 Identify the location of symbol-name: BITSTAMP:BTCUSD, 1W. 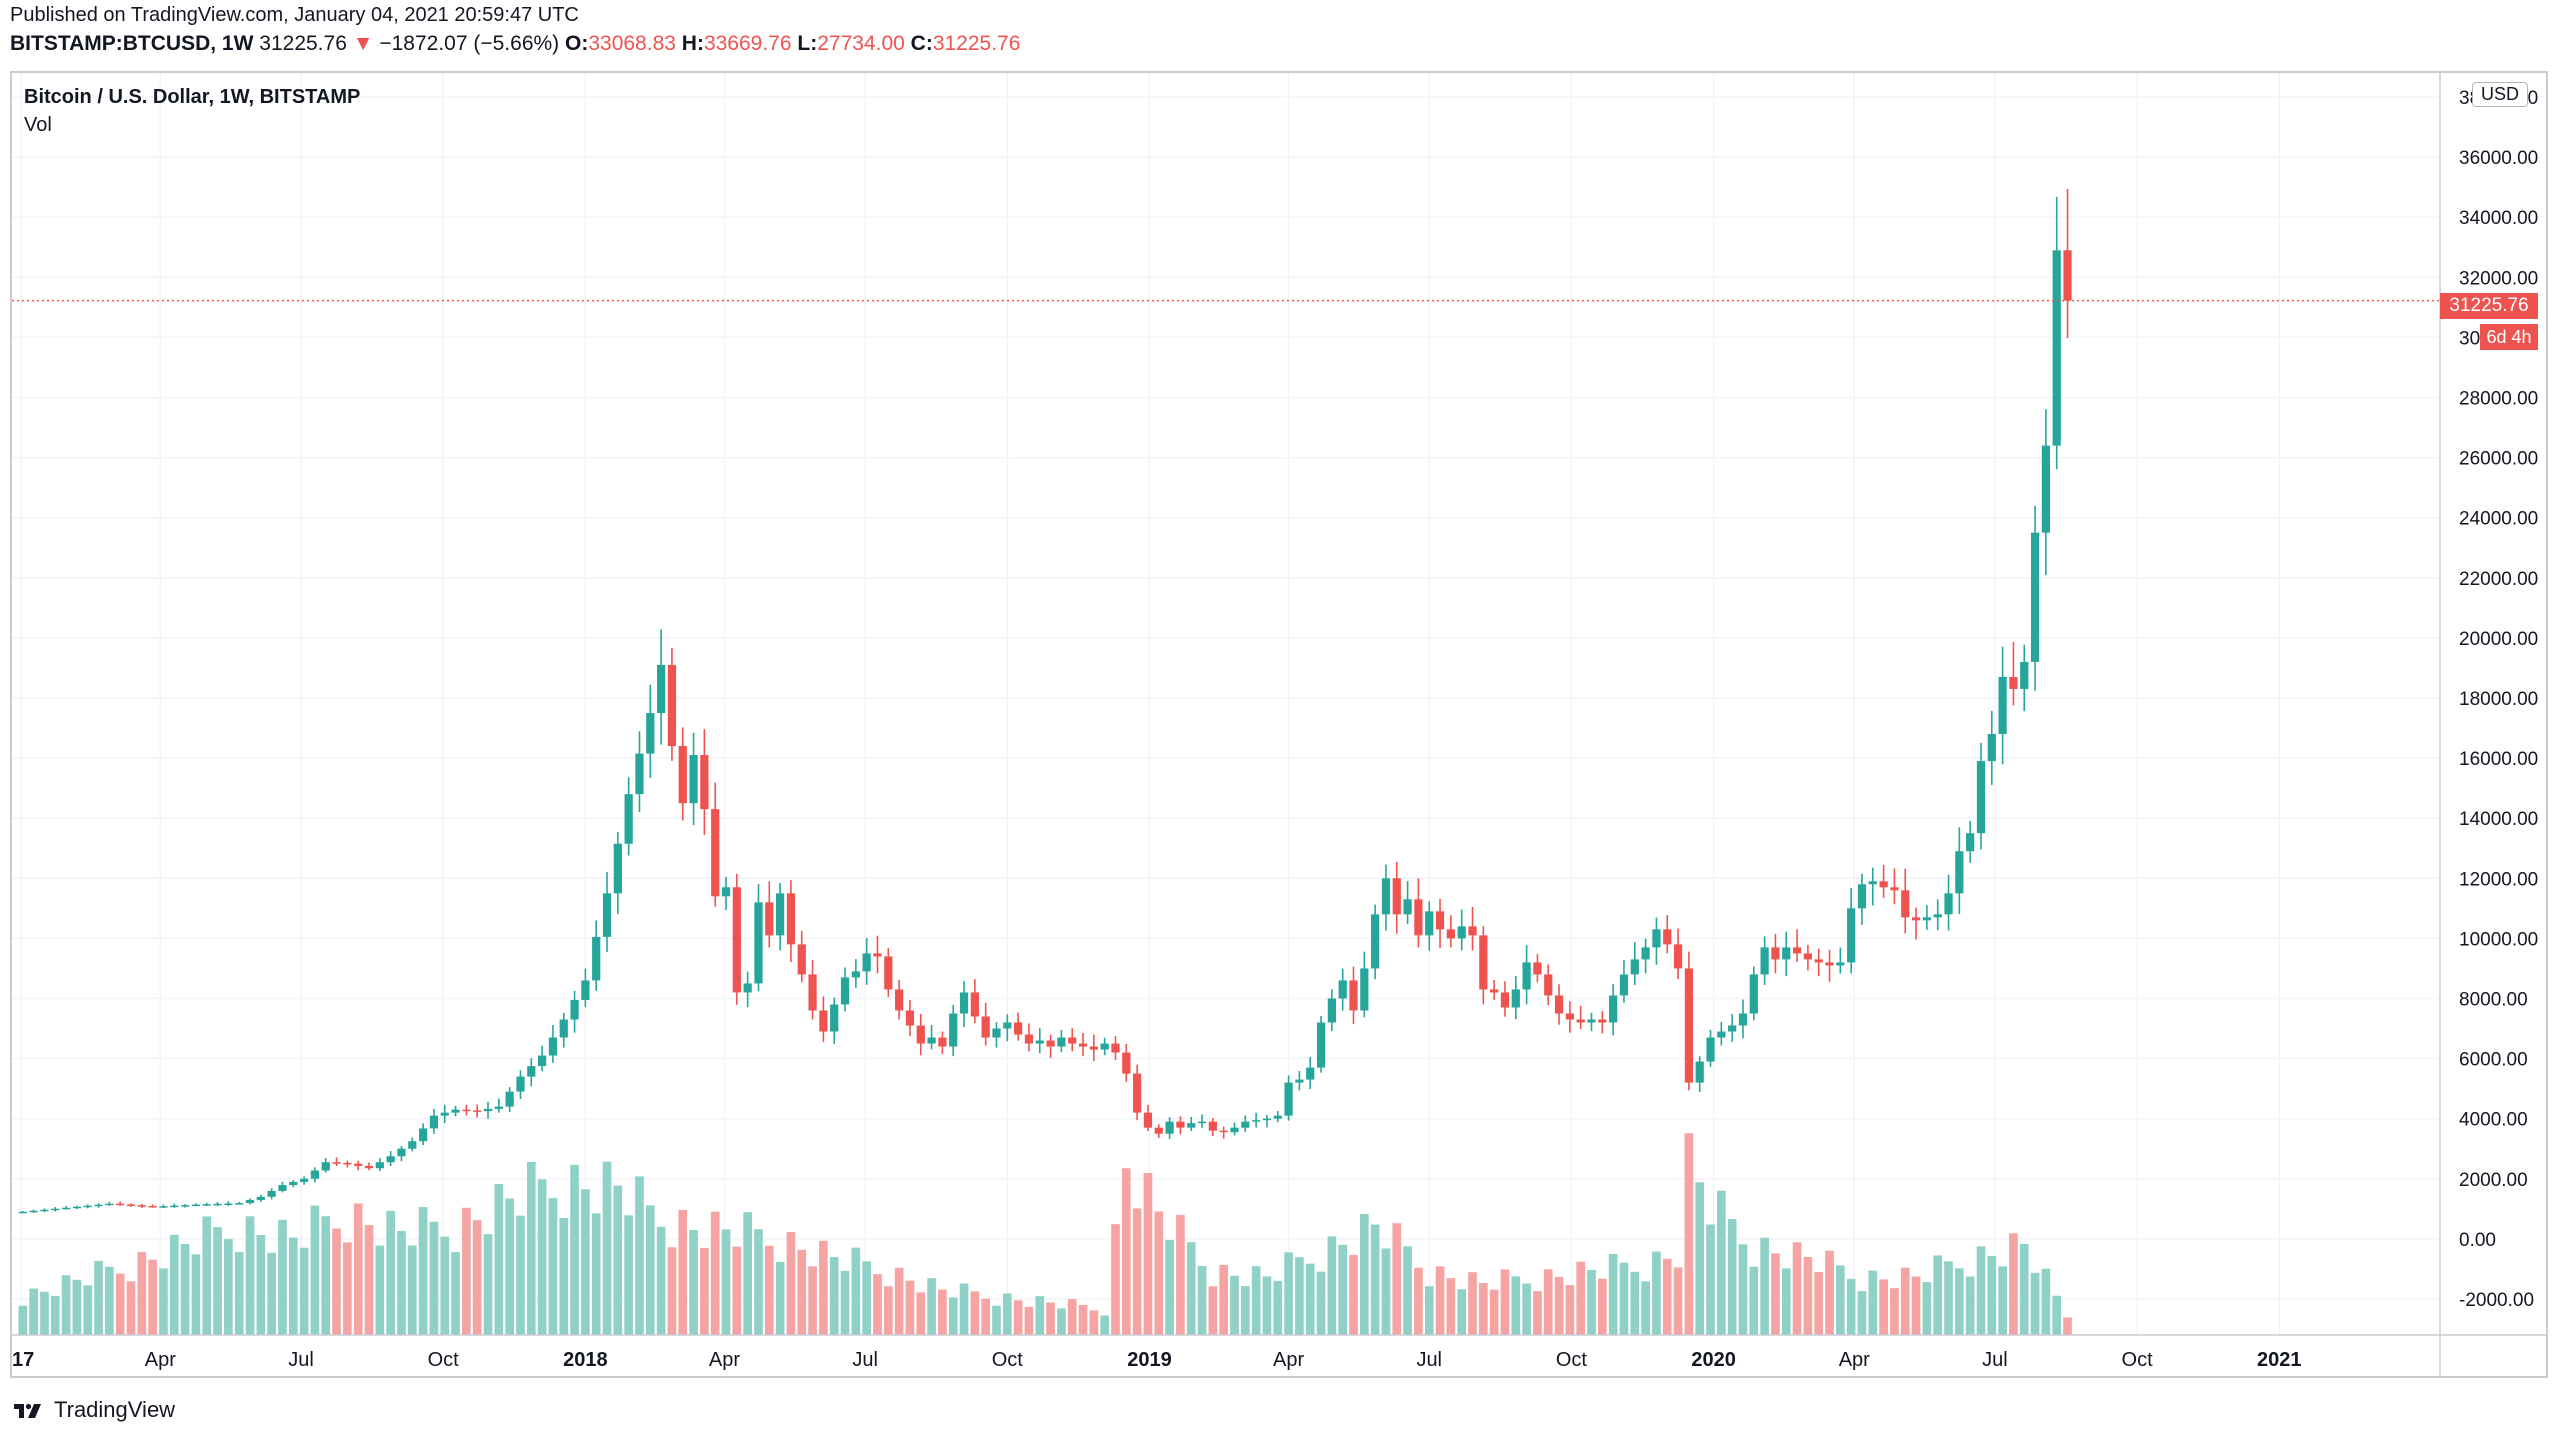
(132, 43).